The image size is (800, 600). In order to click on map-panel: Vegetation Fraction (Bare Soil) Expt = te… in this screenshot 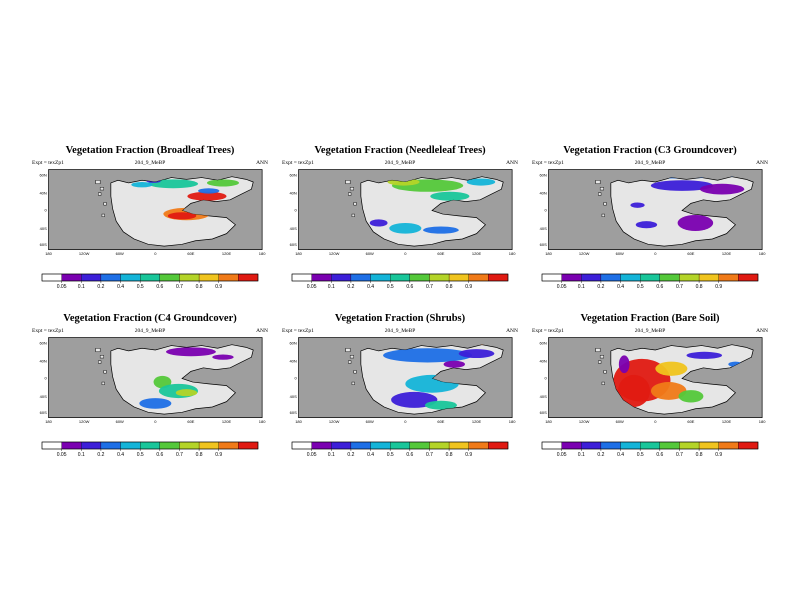, I will do `click(650, 388)`.